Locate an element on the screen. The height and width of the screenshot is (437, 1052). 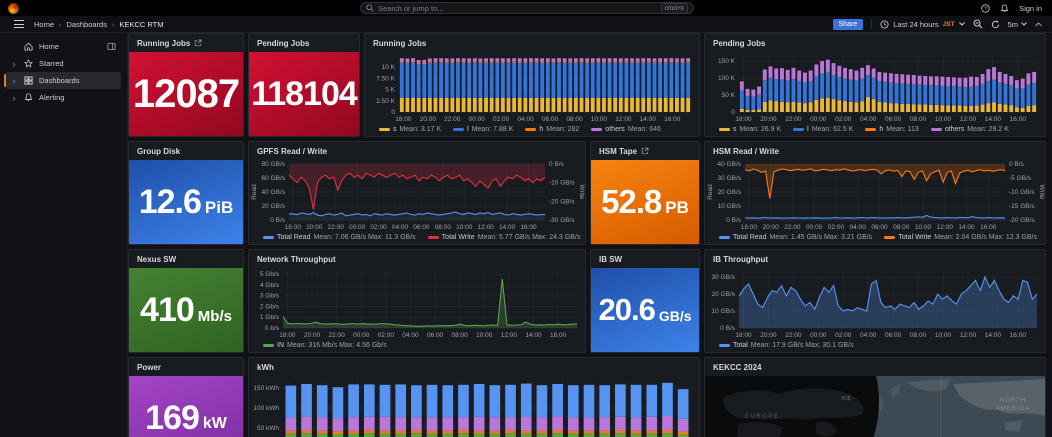
svg-text: 40 GB/s is located at coordinates (730, 164).